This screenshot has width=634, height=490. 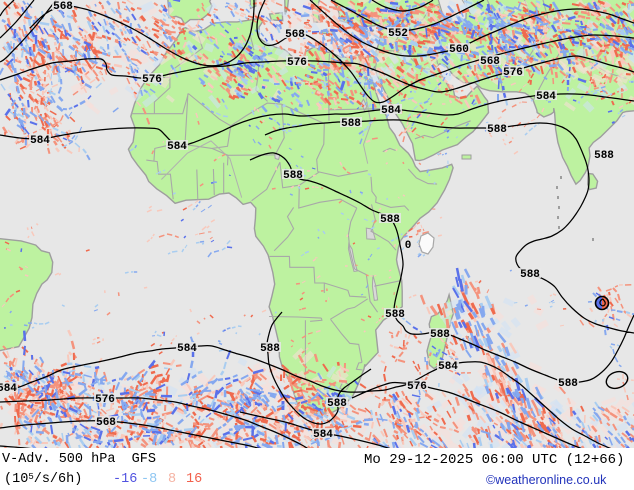 What do you see at coordinates (459, 50) in the screenshot?
I see `svg-text: 560` at bounding box center [459, 50].